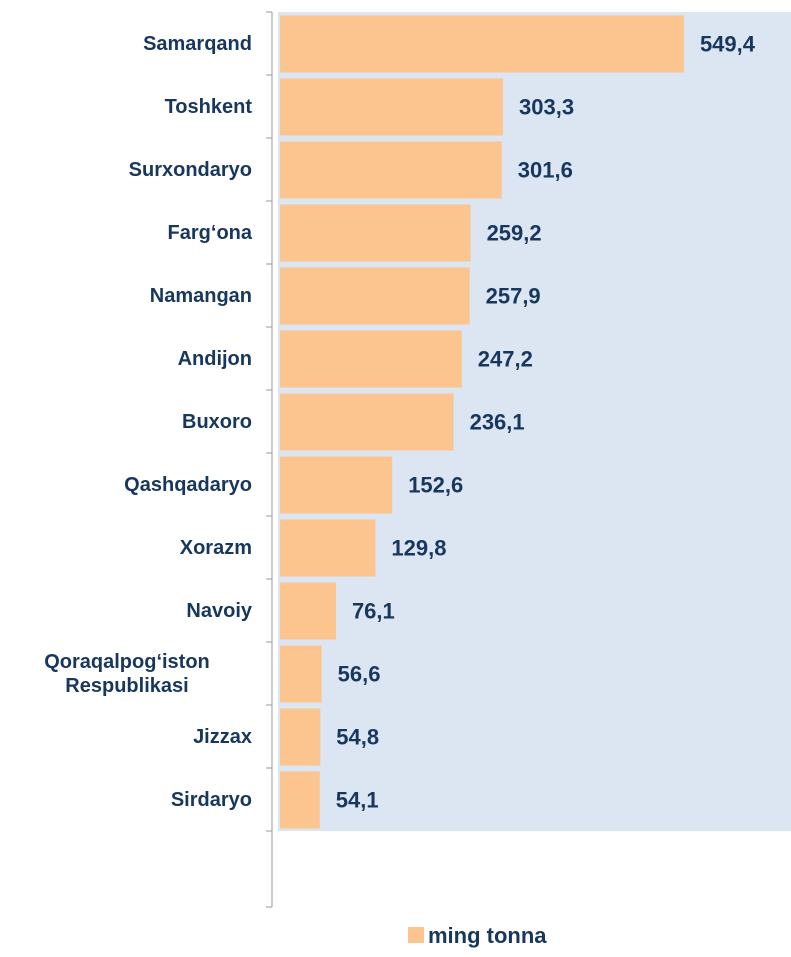 Image resolution: width=791 pixels, height=957 pixels. I want to click on value-label: 259,2, so click(514, 232).